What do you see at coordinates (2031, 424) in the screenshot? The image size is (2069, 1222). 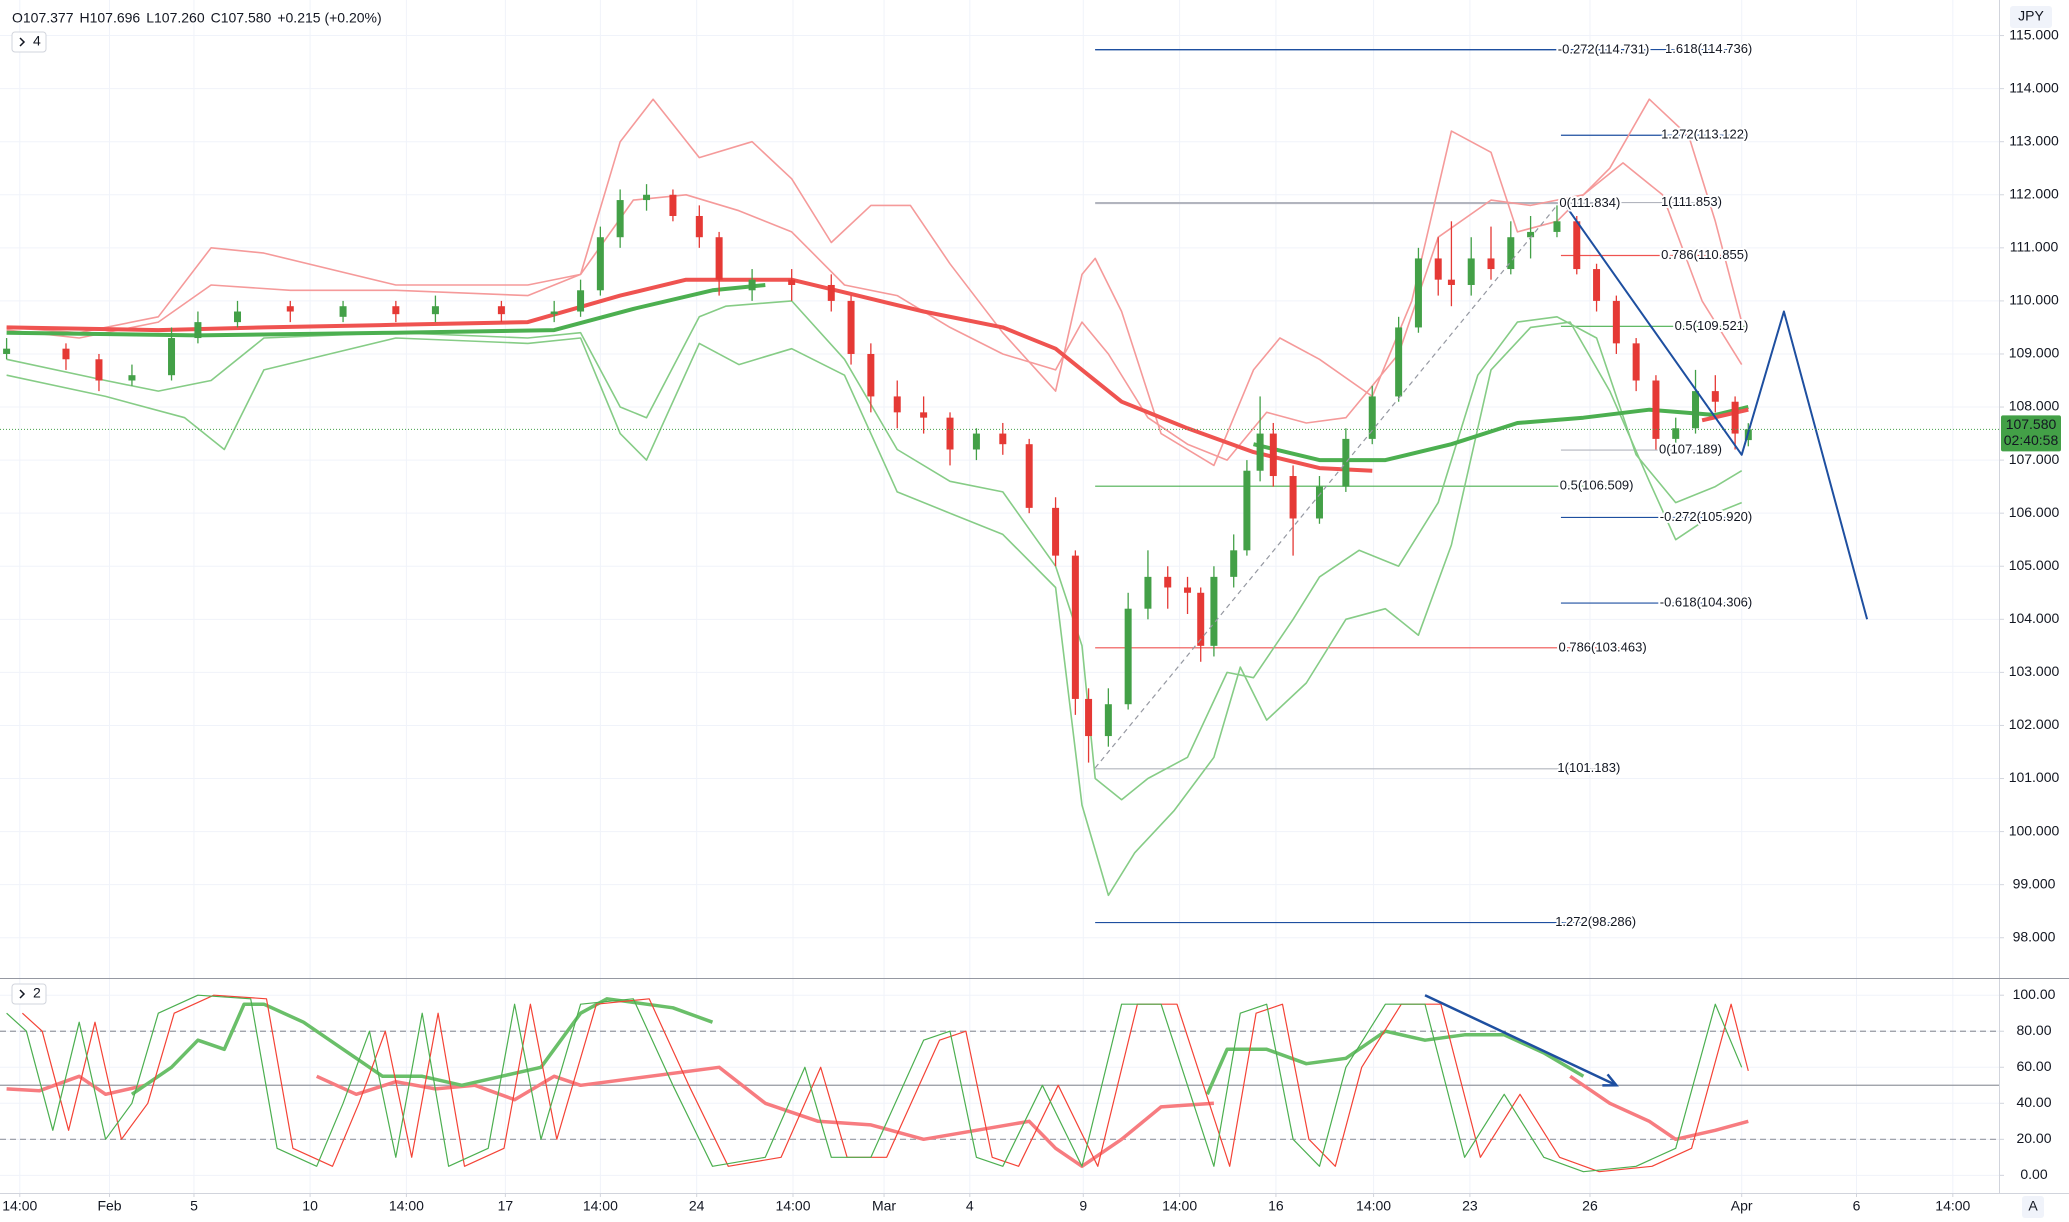 I see `last-price-label: 107.580` at bounding box center [2031, 424].